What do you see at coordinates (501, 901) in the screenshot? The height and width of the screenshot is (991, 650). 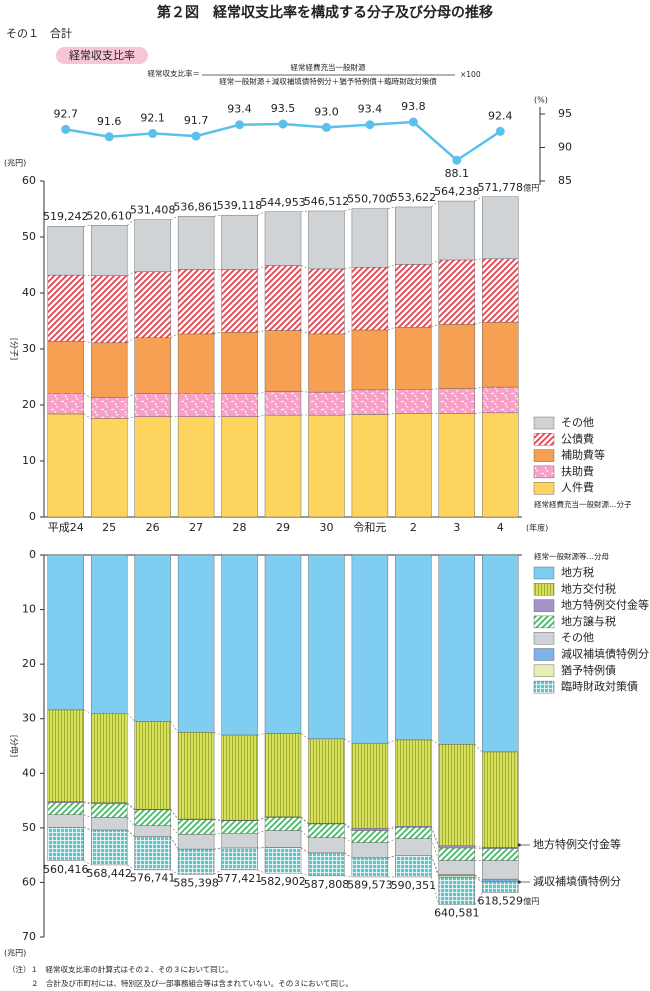 I see `total-label: 618,529` at bounding box center [501, 901].